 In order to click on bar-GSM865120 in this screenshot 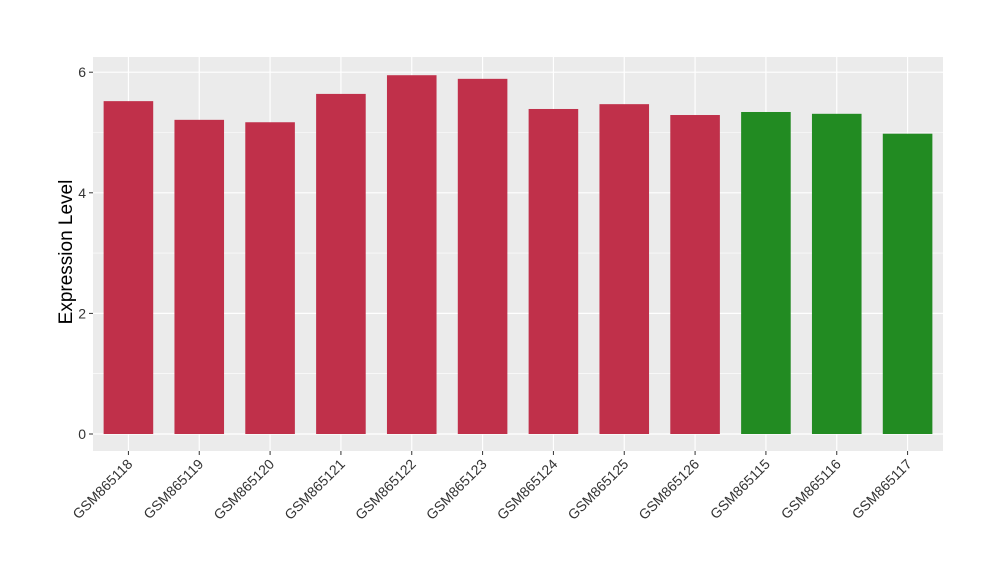, I will do `click(270, 278)`.